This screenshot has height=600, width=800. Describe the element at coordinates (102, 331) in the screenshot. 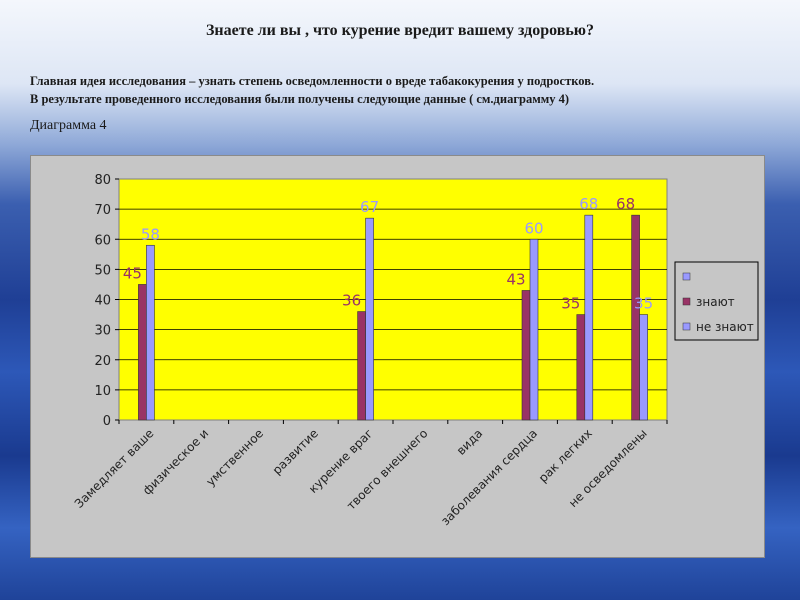

I see `y-tick-label: 30` at that location.